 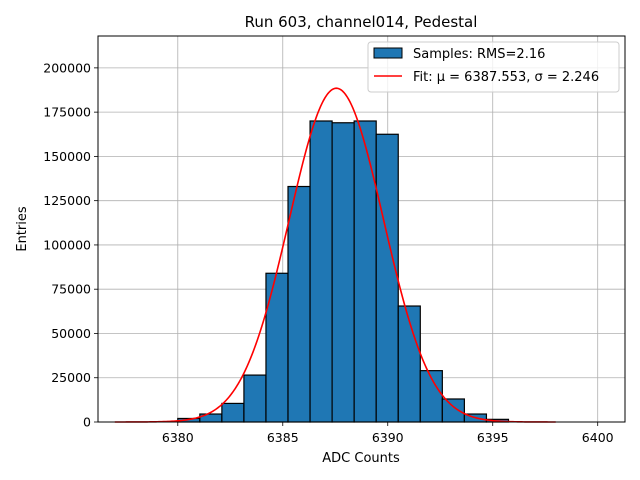 I want to click on y-axis-title: Entries, so click(x=22, y=229).